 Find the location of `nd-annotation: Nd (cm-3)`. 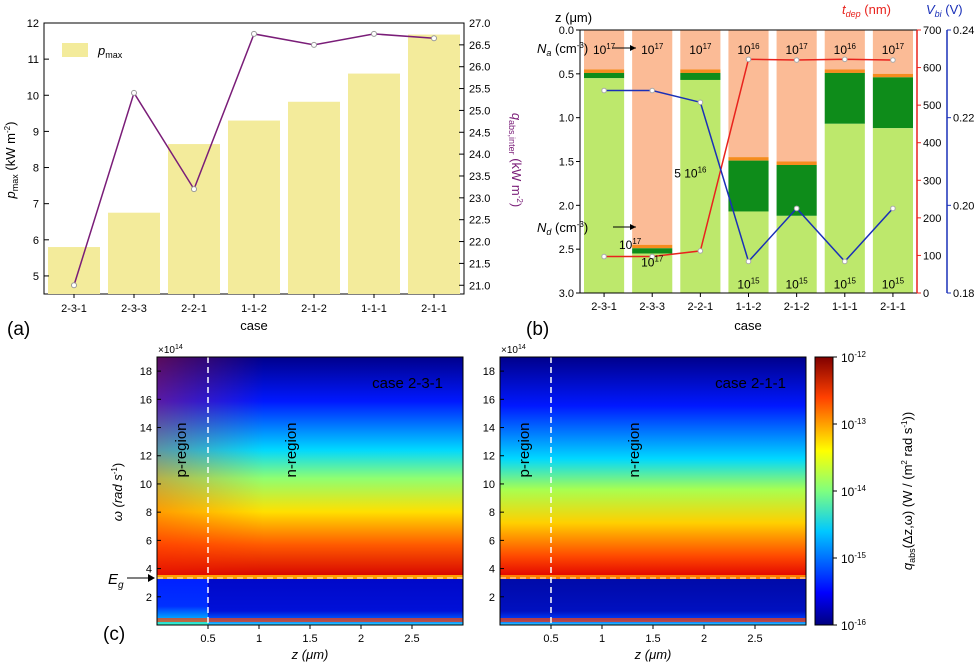

nd-annotation: Nd (cm-3) is located at coordinates (562, 228).